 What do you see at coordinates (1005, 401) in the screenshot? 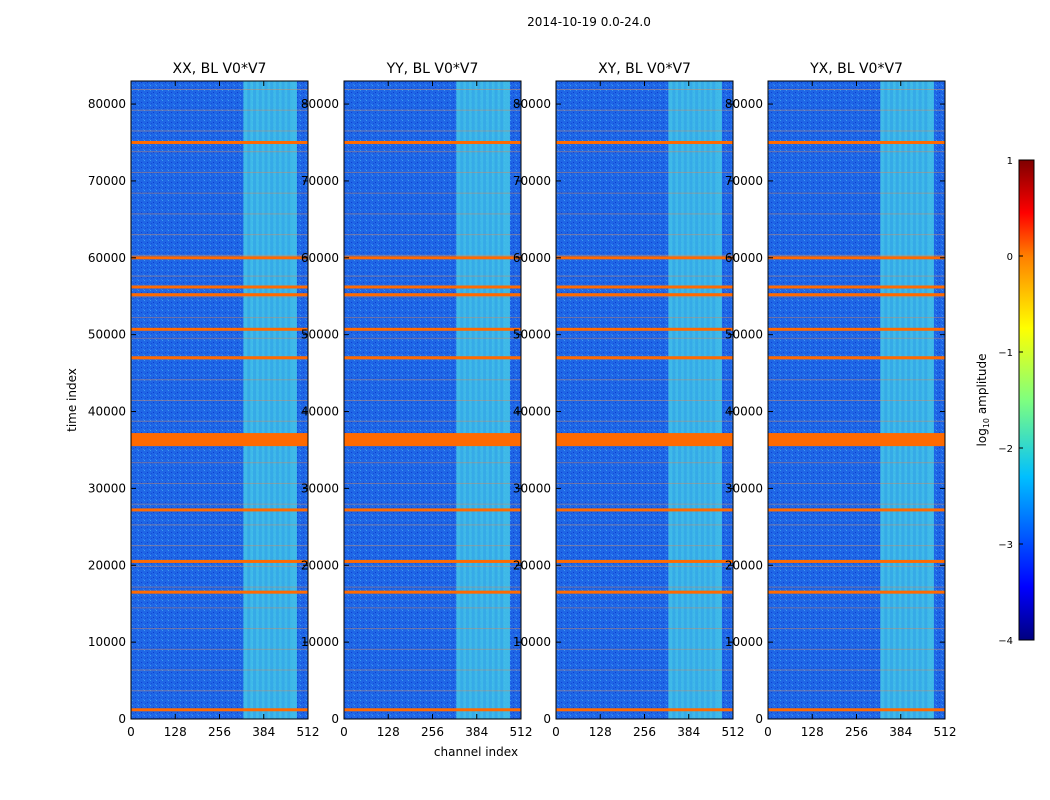
I see `colorbar: log10 amplitude 10−1−2−3−4` at bounding box center [1005, 401].